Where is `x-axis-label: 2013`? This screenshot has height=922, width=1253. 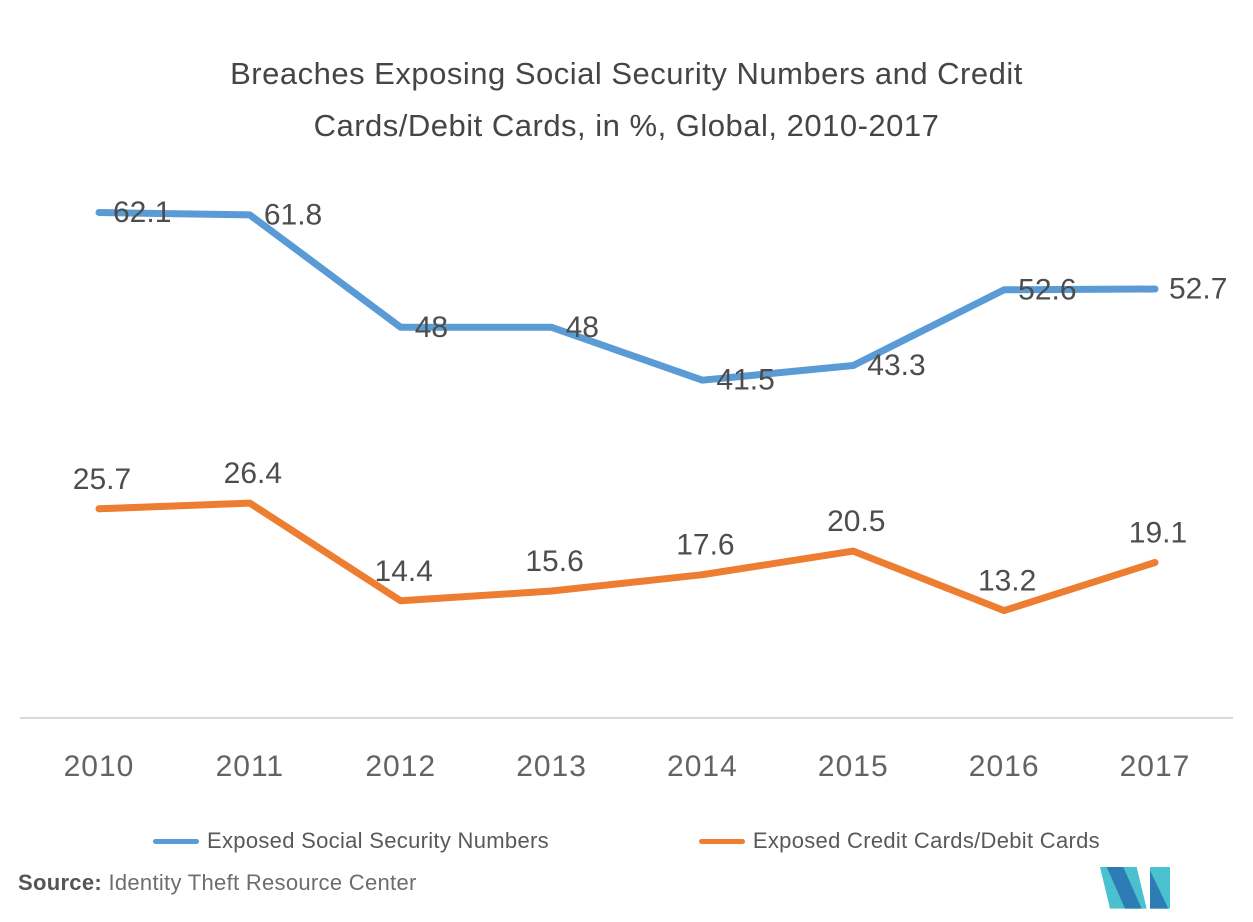 x-axis-label: 2013 is located at coordinates (551, 766).